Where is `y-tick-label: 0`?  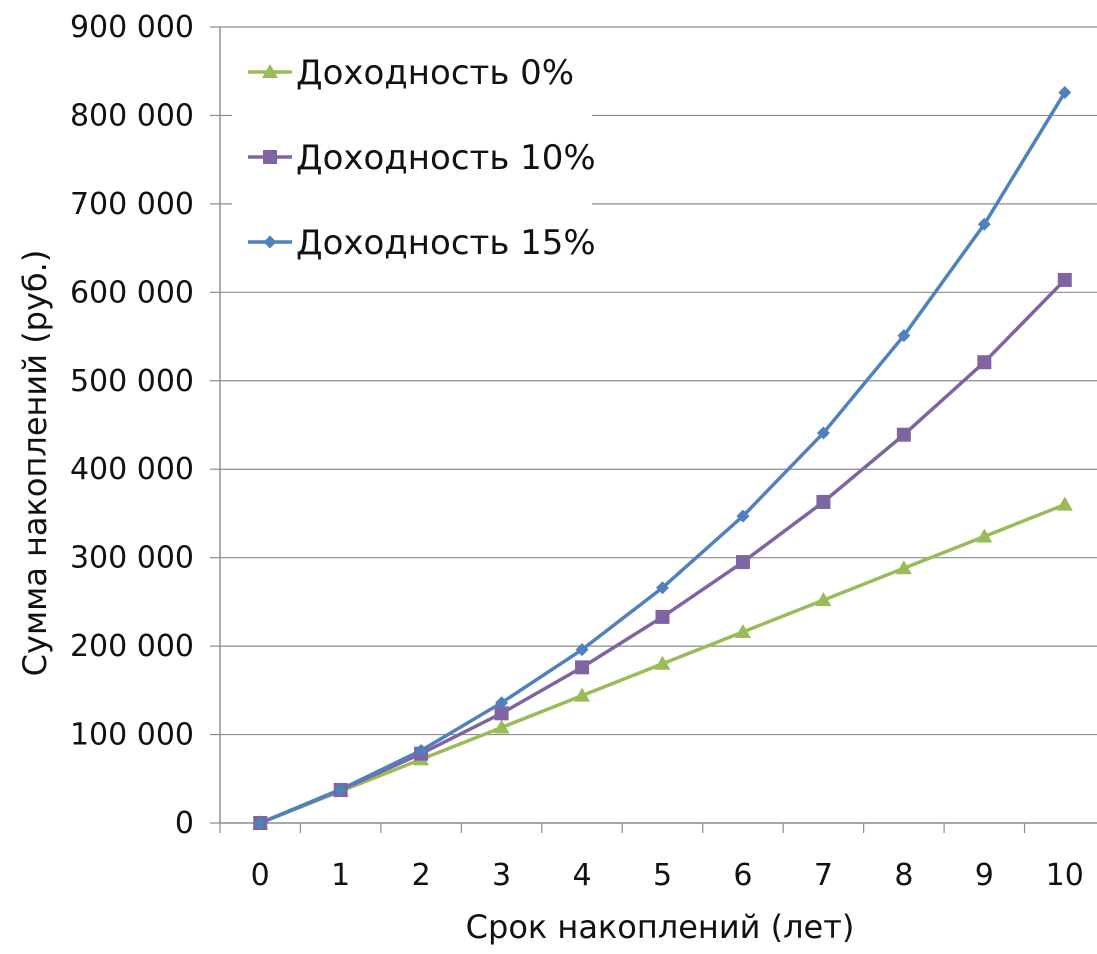 y-tick-label: 0 is located at coordinates (184, 823).